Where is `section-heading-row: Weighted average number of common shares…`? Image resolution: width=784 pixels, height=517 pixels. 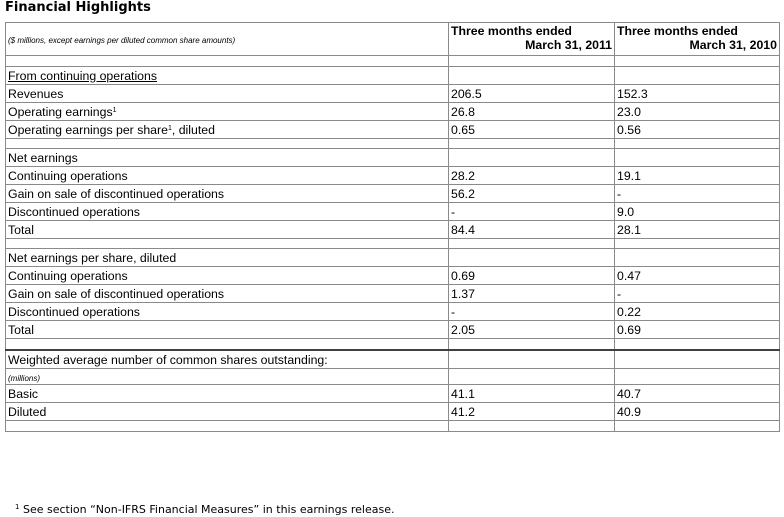
section-heading-row: Weighted average number of common shares… is located at coordinates (392, 359).